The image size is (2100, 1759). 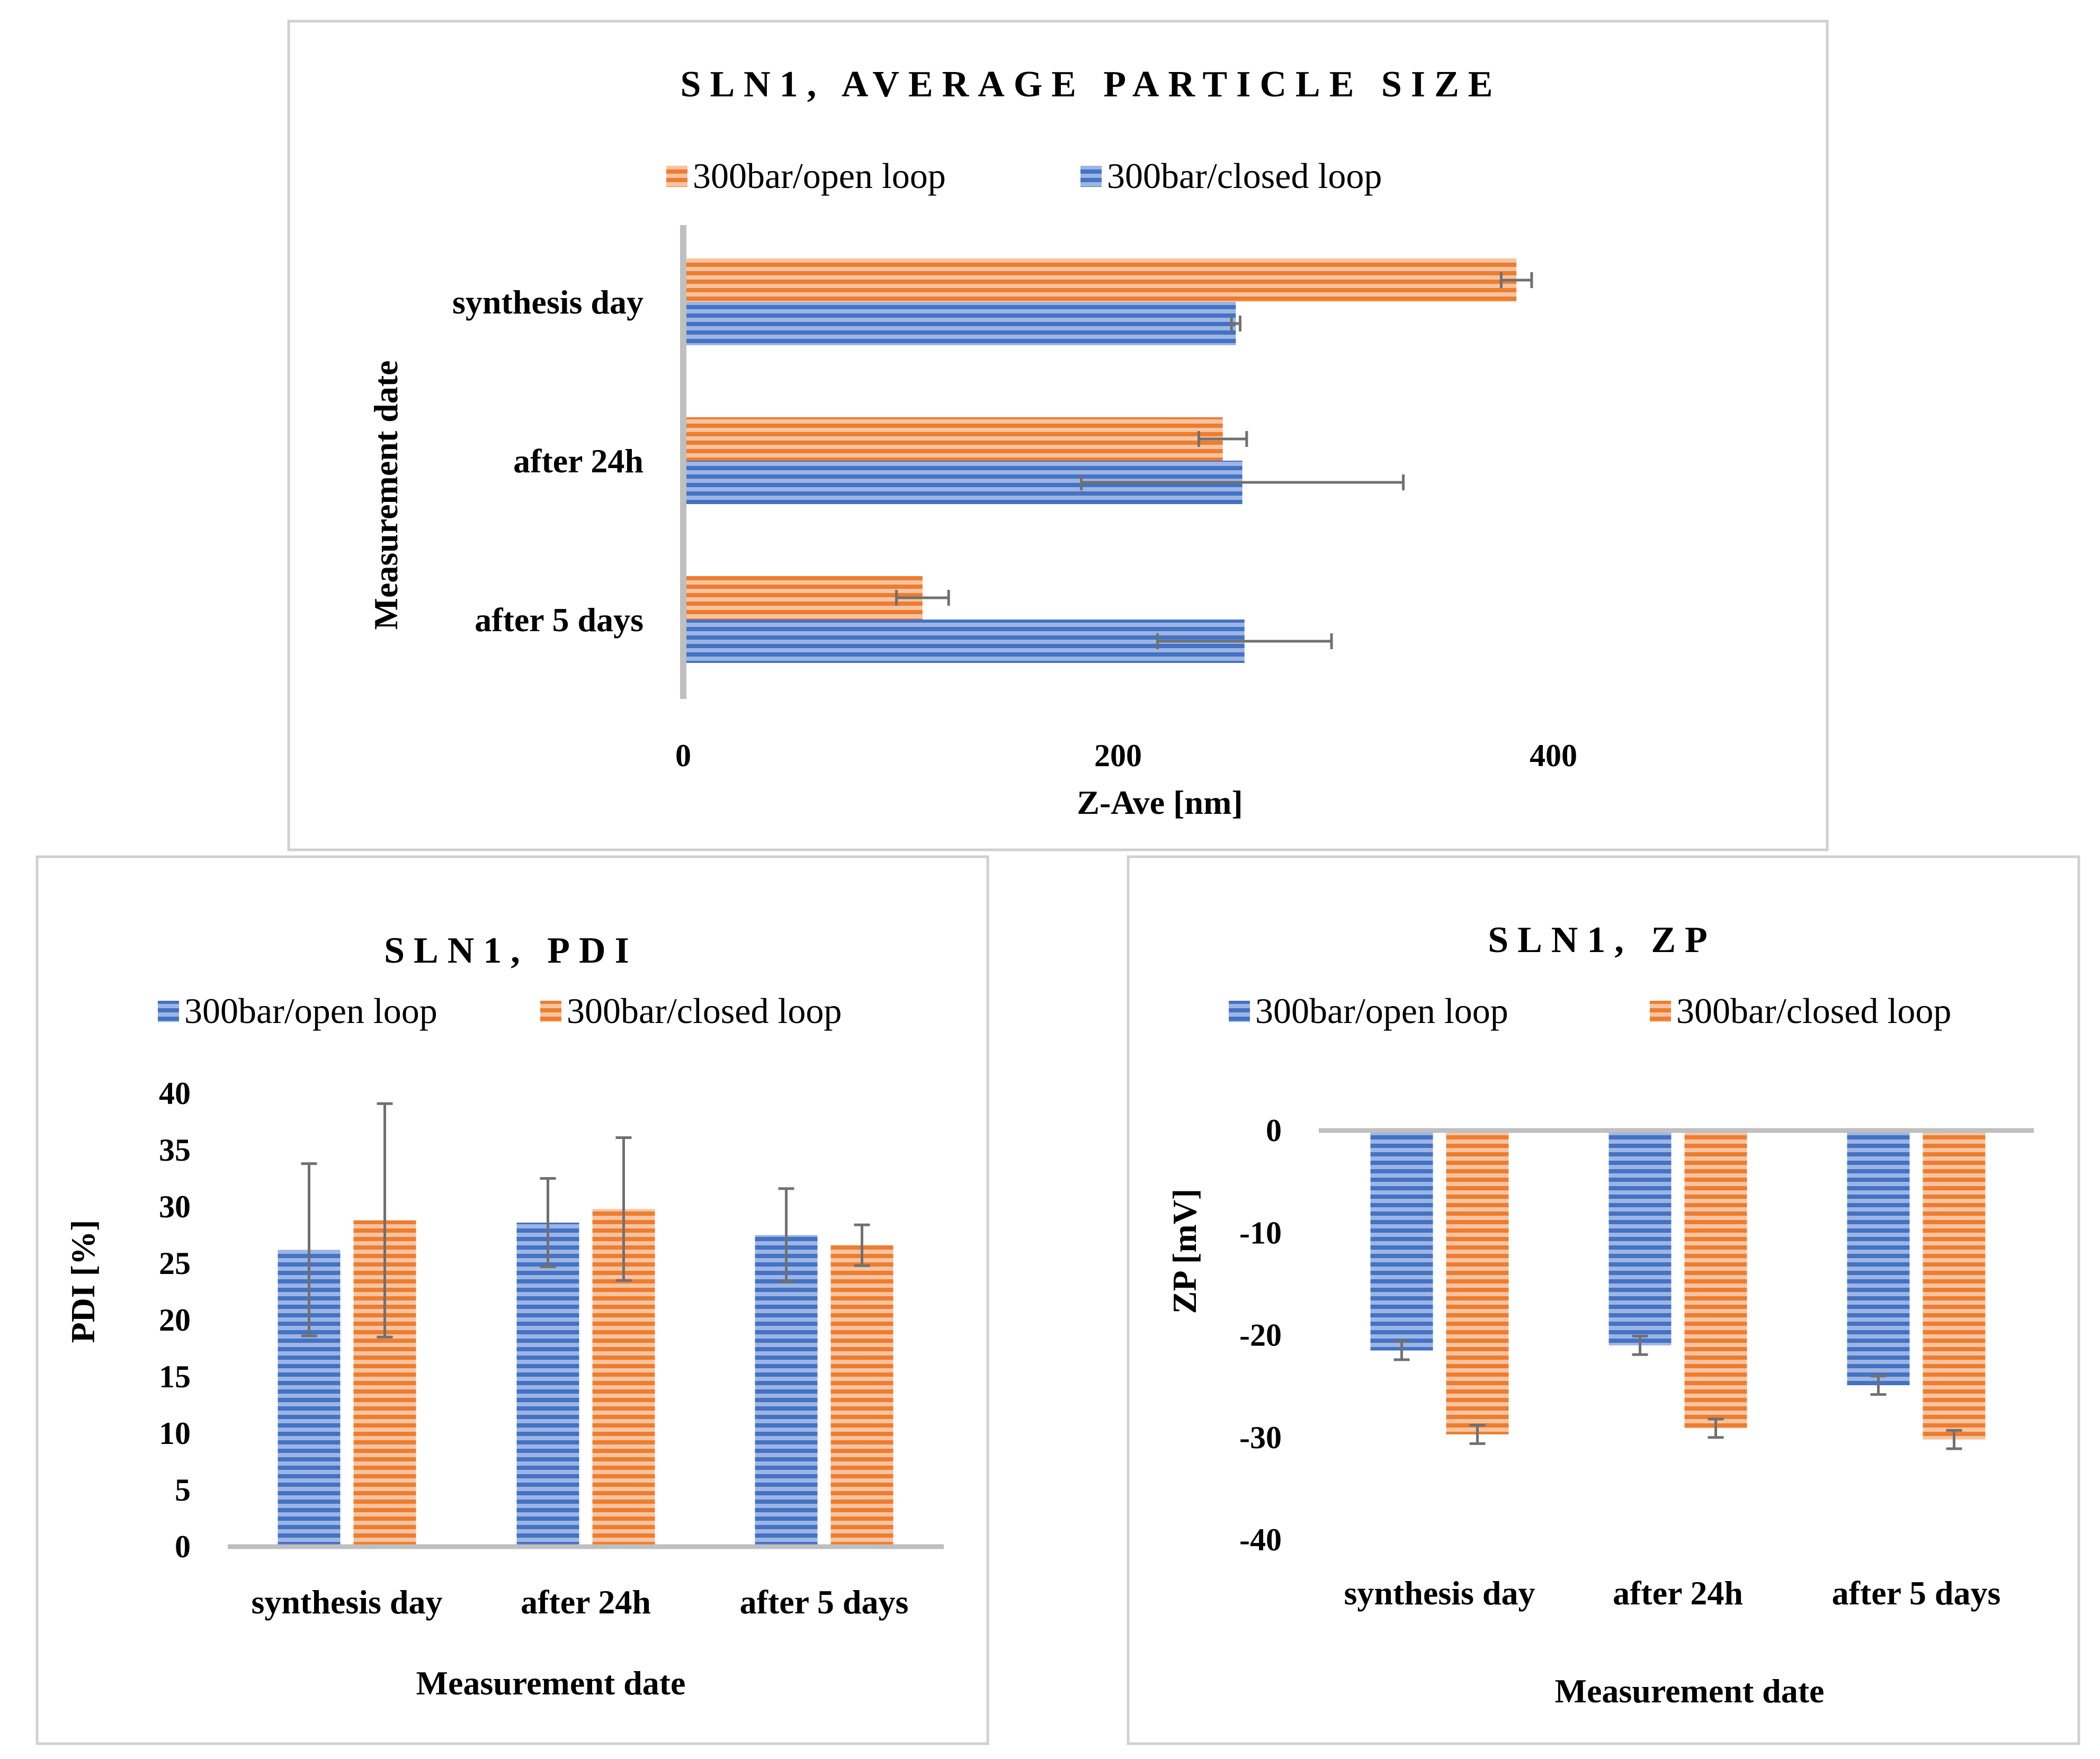 I want to click on y-tick-15: 15, so click(x=175, y=1376).